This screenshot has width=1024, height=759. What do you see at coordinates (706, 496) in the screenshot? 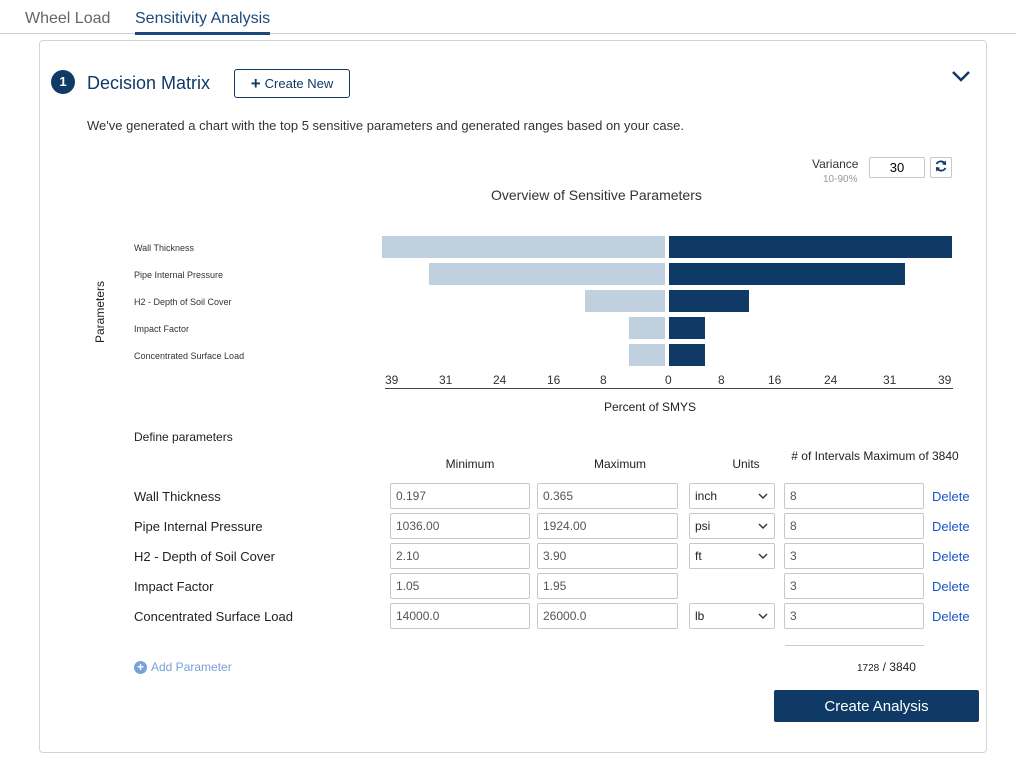
I see `units-value: inch` at bounding box center [706, 496].